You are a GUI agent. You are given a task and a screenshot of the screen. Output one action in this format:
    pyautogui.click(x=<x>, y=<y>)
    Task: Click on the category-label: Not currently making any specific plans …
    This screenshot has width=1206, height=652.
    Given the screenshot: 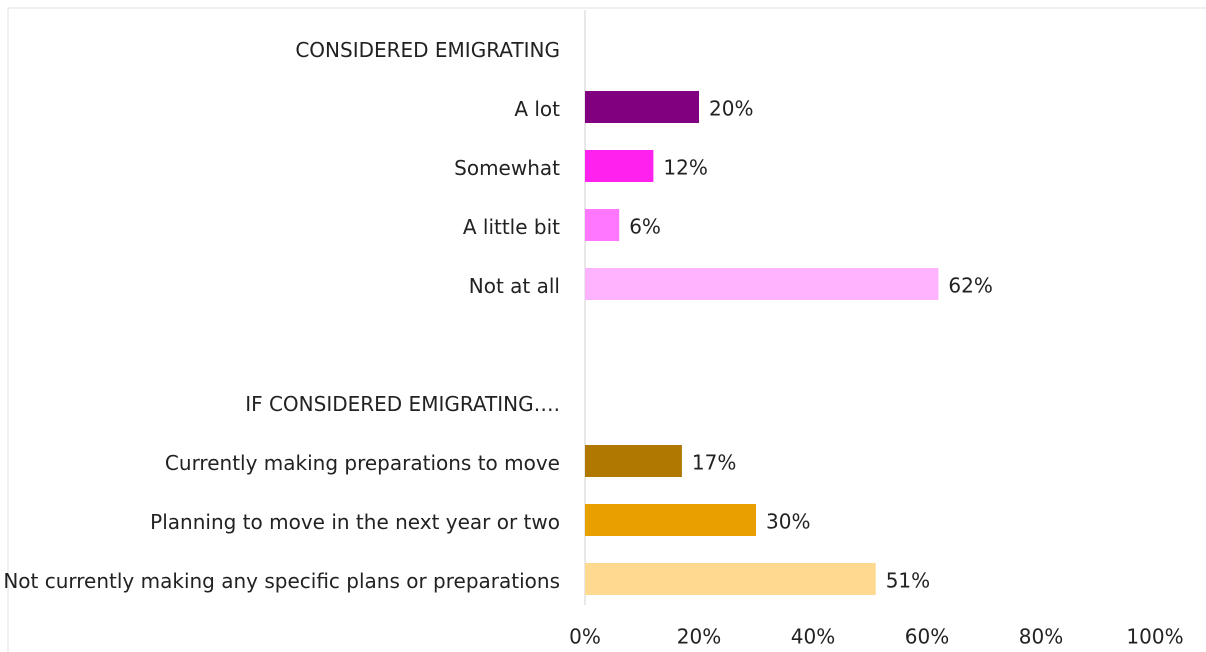 What is the action you would take?
    pyautogui.click(x=281, y=581)
    